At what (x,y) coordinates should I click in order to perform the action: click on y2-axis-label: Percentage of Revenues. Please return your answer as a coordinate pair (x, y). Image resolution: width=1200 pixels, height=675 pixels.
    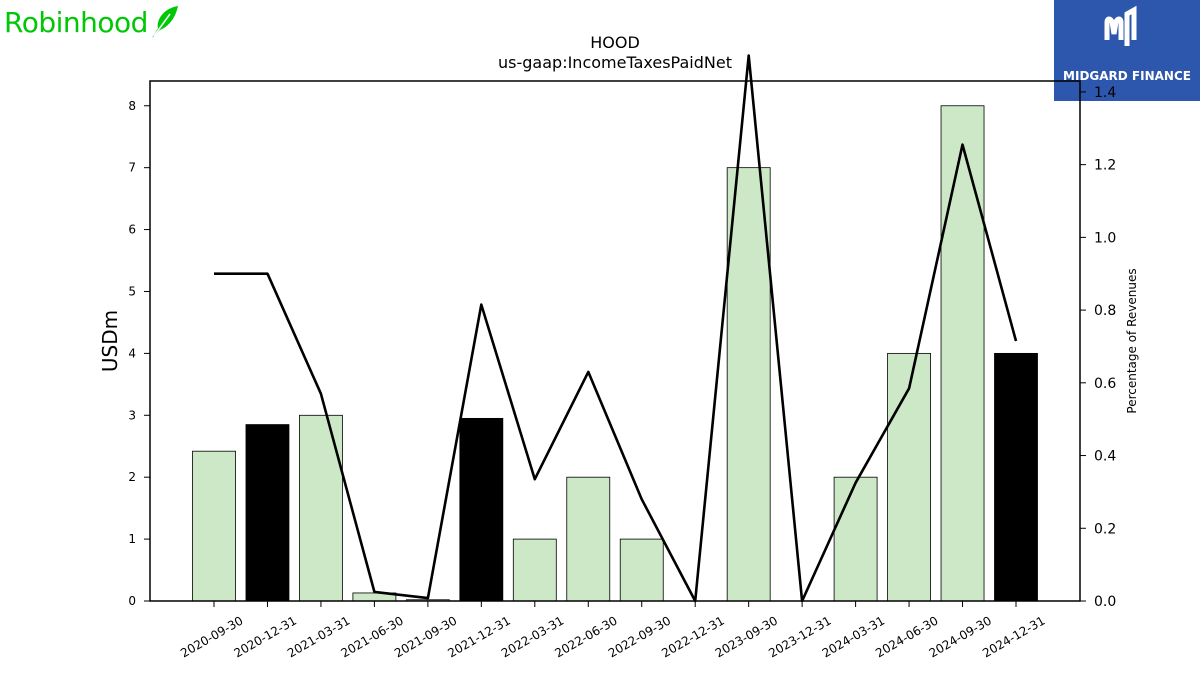
    Looking at the image, I should click on (1132, 340).